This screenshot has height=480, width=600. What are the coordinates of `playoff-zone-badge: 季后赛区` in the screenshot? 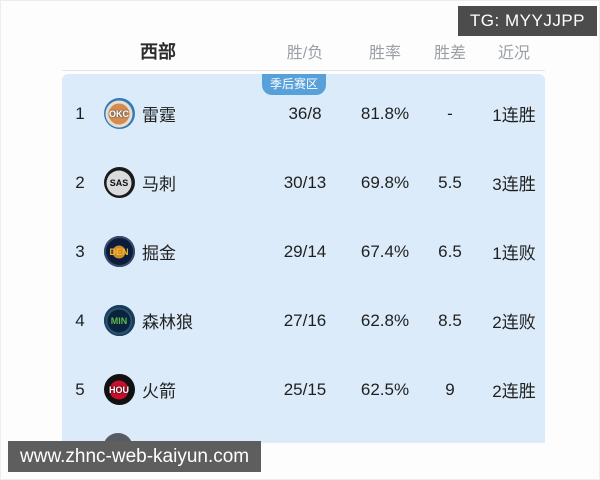 It's located at (294, 84).